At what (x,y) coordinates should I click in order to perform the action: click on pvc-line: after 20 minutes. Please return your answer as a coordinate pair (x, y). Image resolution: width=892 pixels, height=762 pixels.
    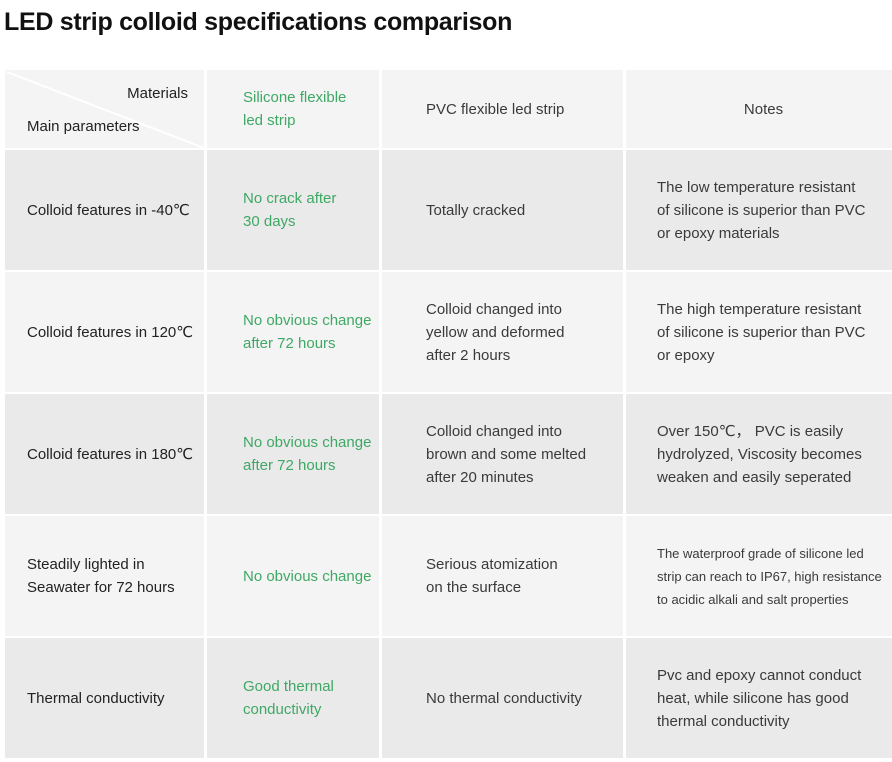
    Looking at the image, I should click on (480, 477).